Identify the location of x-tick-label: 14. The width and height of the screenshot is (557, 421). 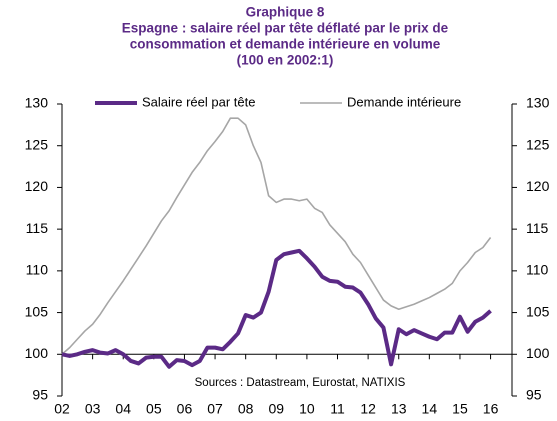
(430, 409).